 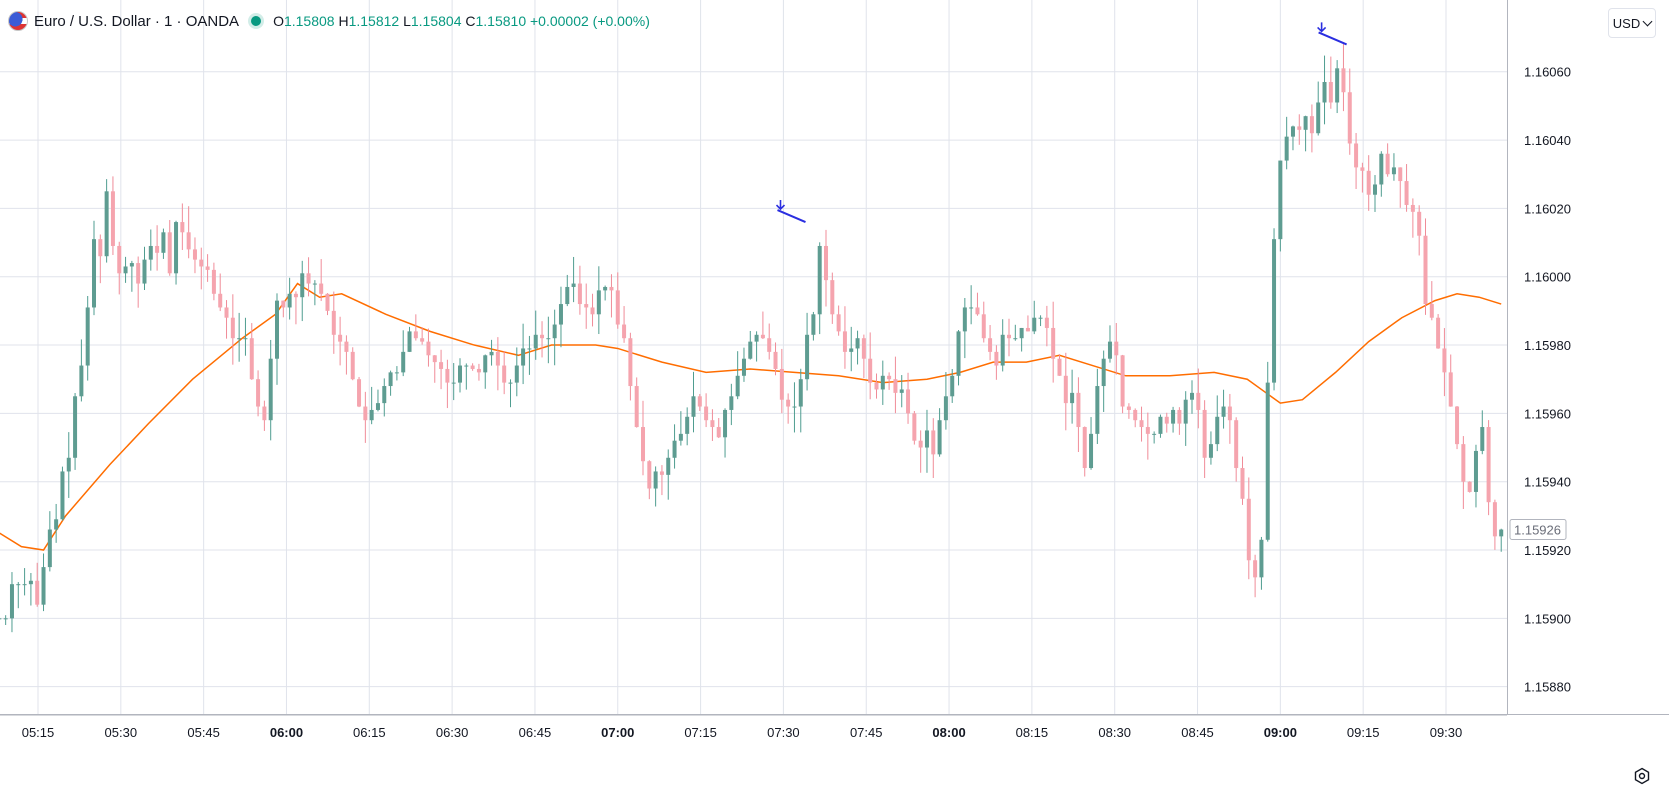 I want to click on high-value: 1.15812, so click(x=374, y=21).